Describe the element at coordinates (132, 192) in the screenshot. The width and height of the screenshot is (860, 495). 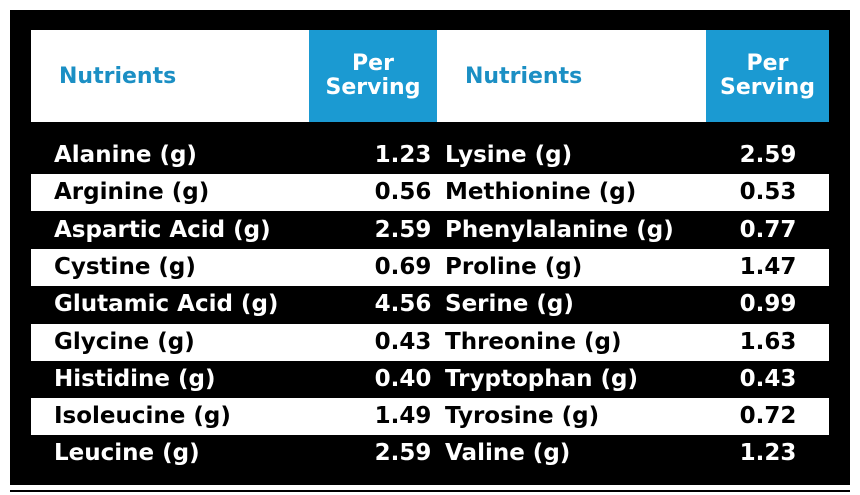
I see `nutrient-cell: Arginine (g)` at that location.